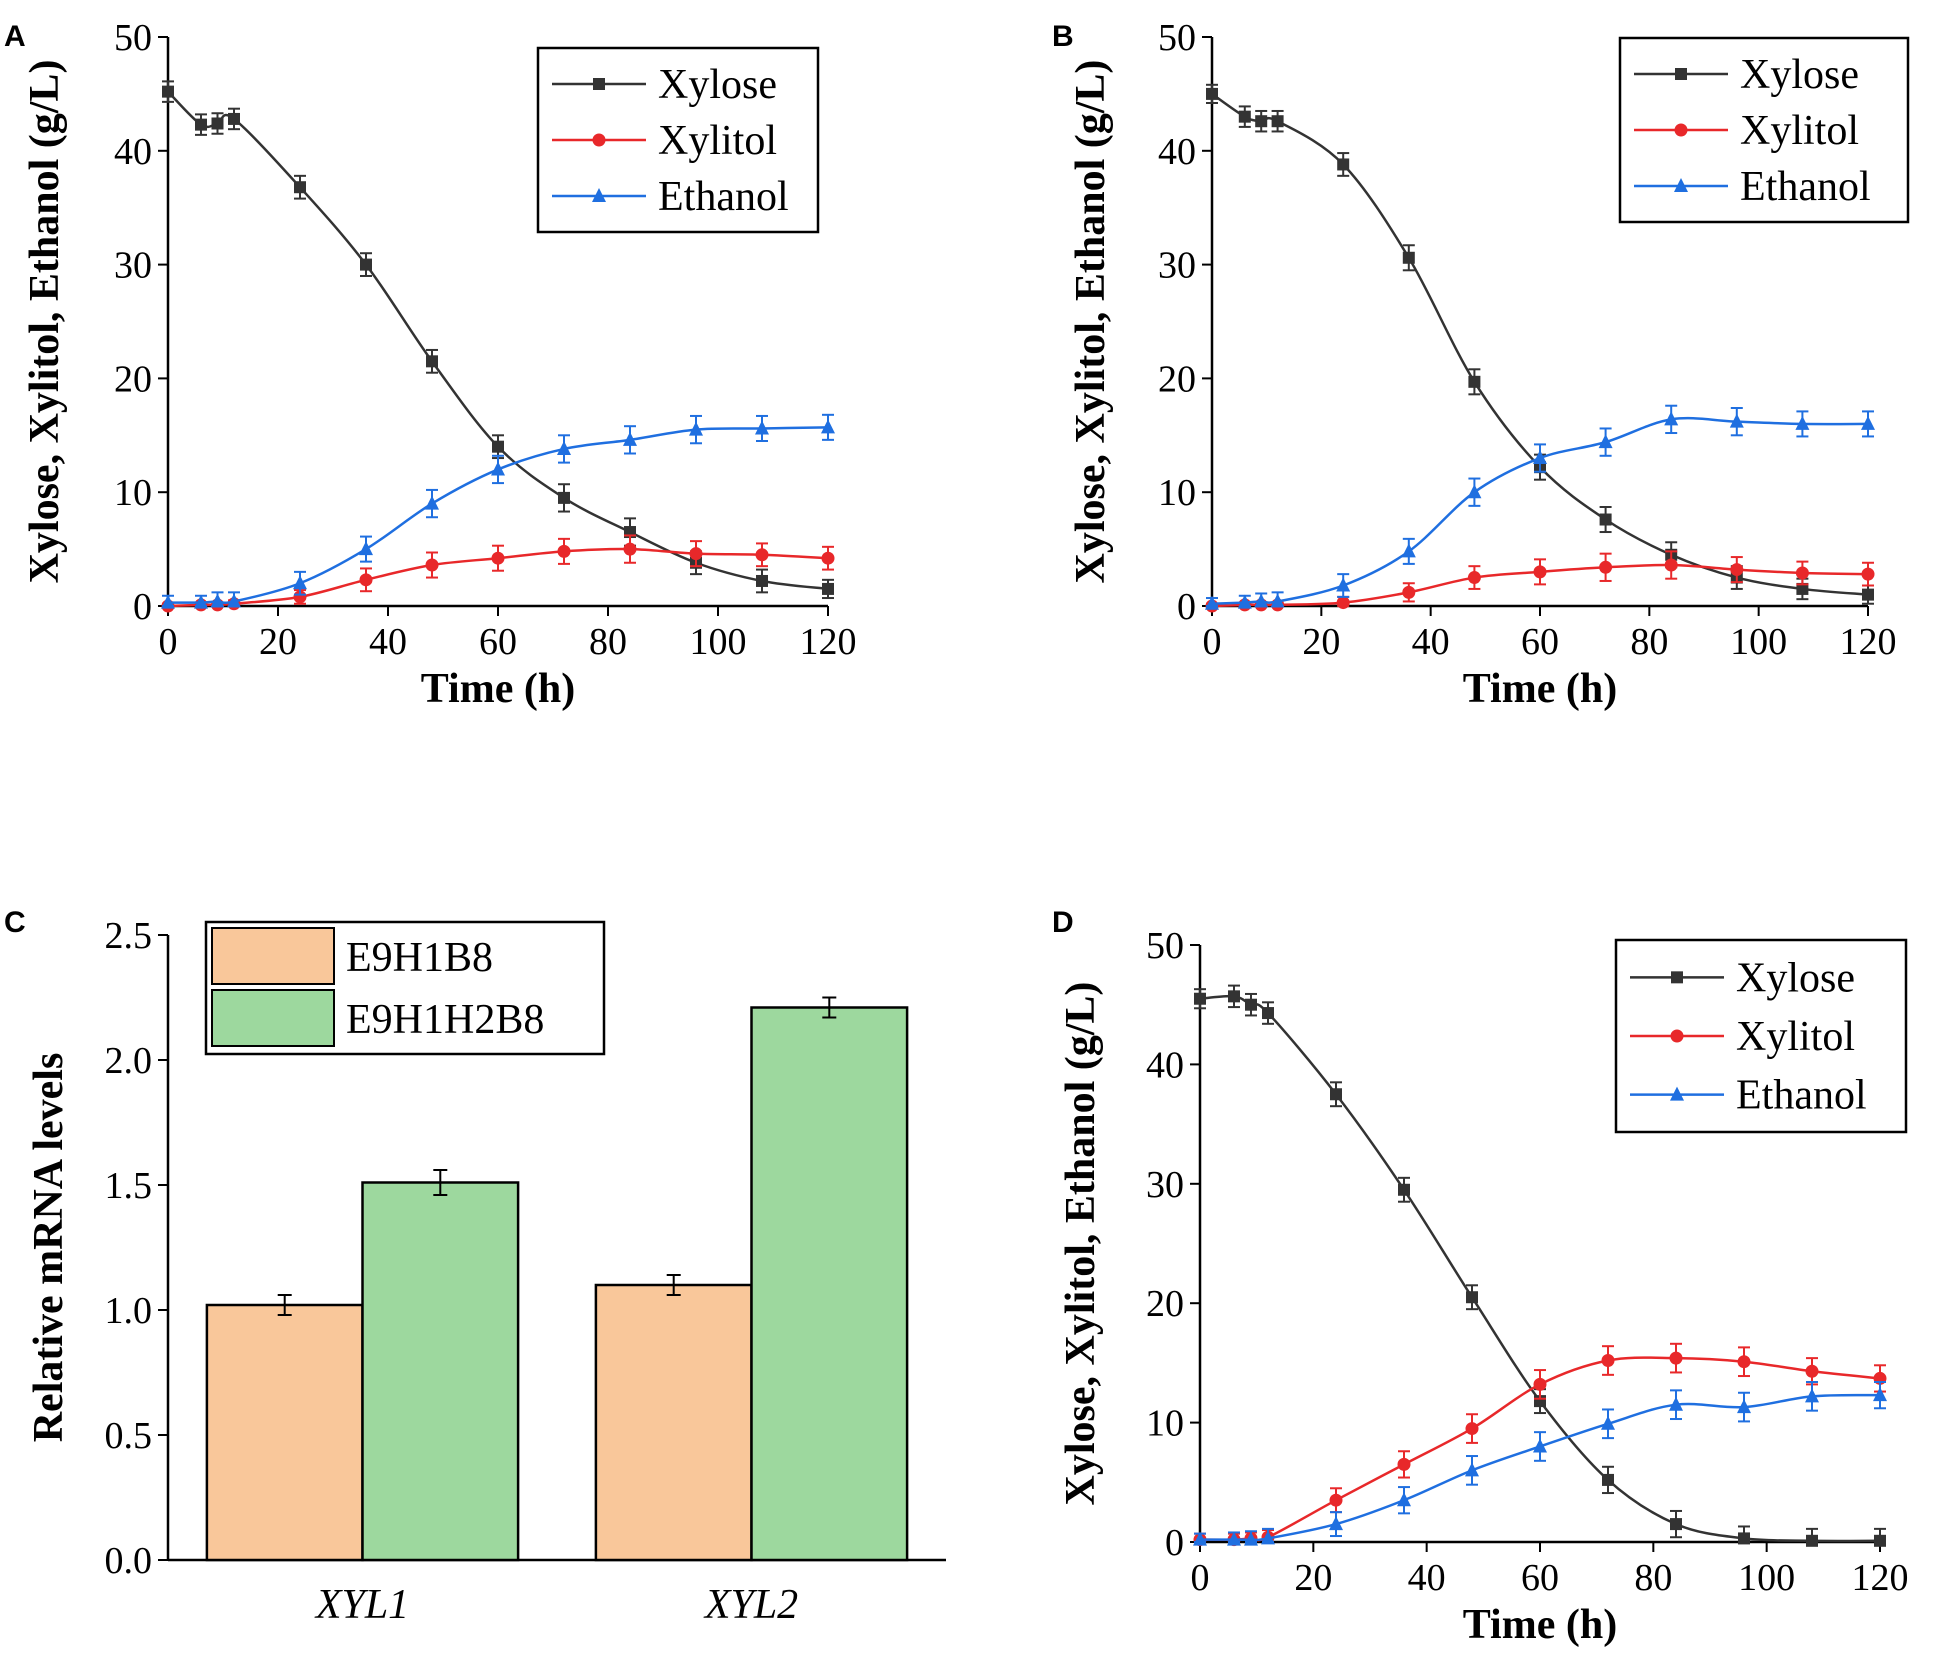  Describe the element at coordinates (419, 958) in the screenshot. I see `legend-label-e9h1b8: E9H1B8` at that location.